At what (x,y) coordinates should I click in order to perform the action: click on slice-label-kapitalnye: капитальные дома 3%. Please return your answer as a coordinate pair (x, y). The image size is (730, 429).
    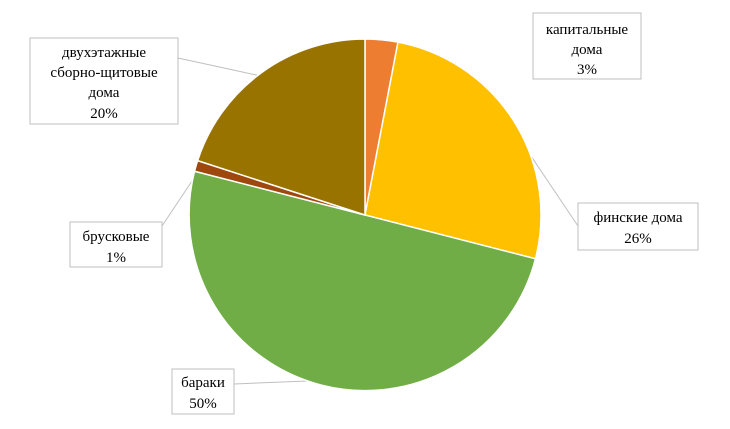
    Looking at the image, I should click on (587, 46).